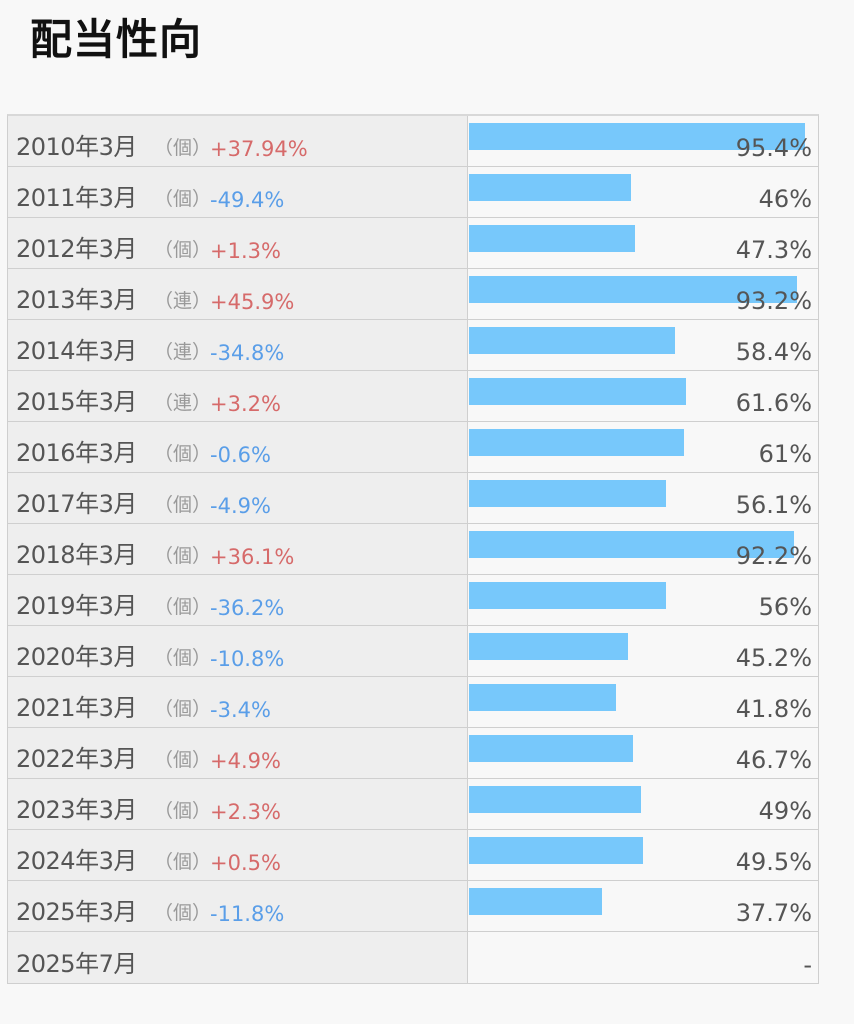 The image size is (854, 1024). I want to click on period-label: 2011年3月, so click(76, 198).